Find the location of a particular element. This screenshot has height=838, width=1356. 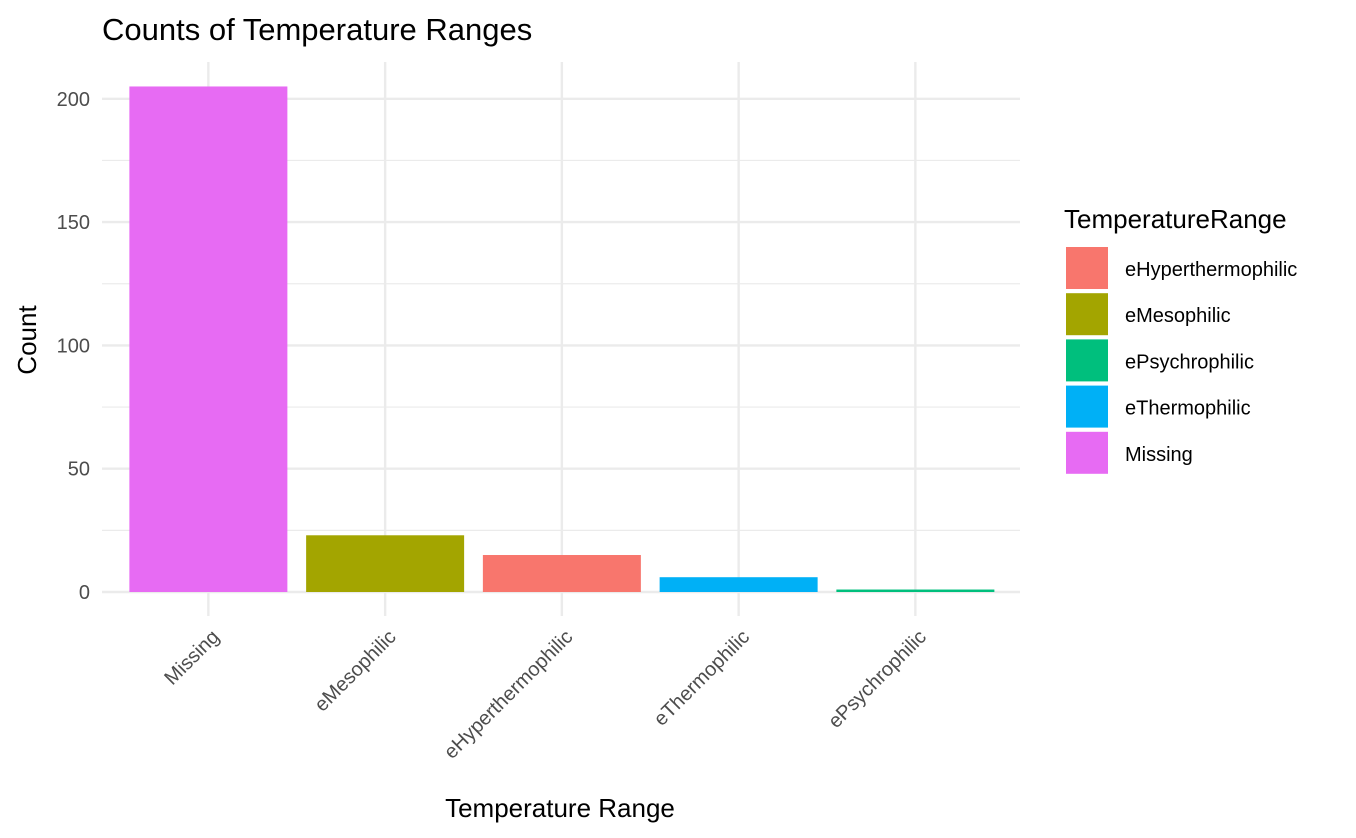

x-tick-label: eHyperthermophilic is located at coordinates (508, 694).